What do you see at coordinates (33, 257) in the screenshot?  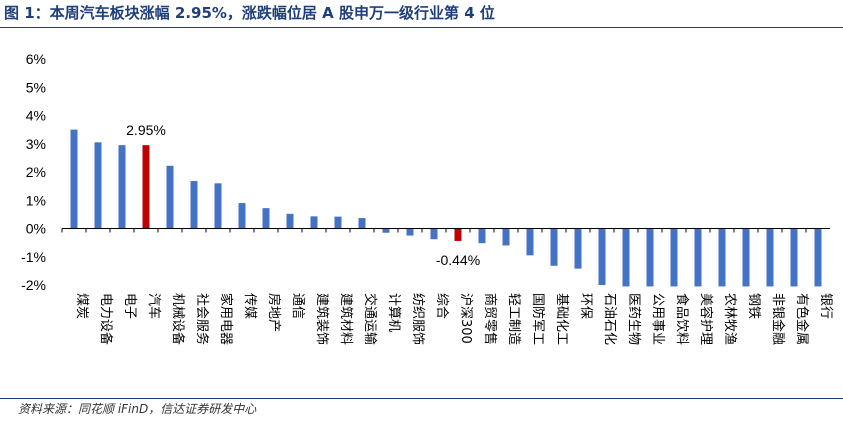 I see `y-tick-label: -1%` at bounding box center [33, 257].